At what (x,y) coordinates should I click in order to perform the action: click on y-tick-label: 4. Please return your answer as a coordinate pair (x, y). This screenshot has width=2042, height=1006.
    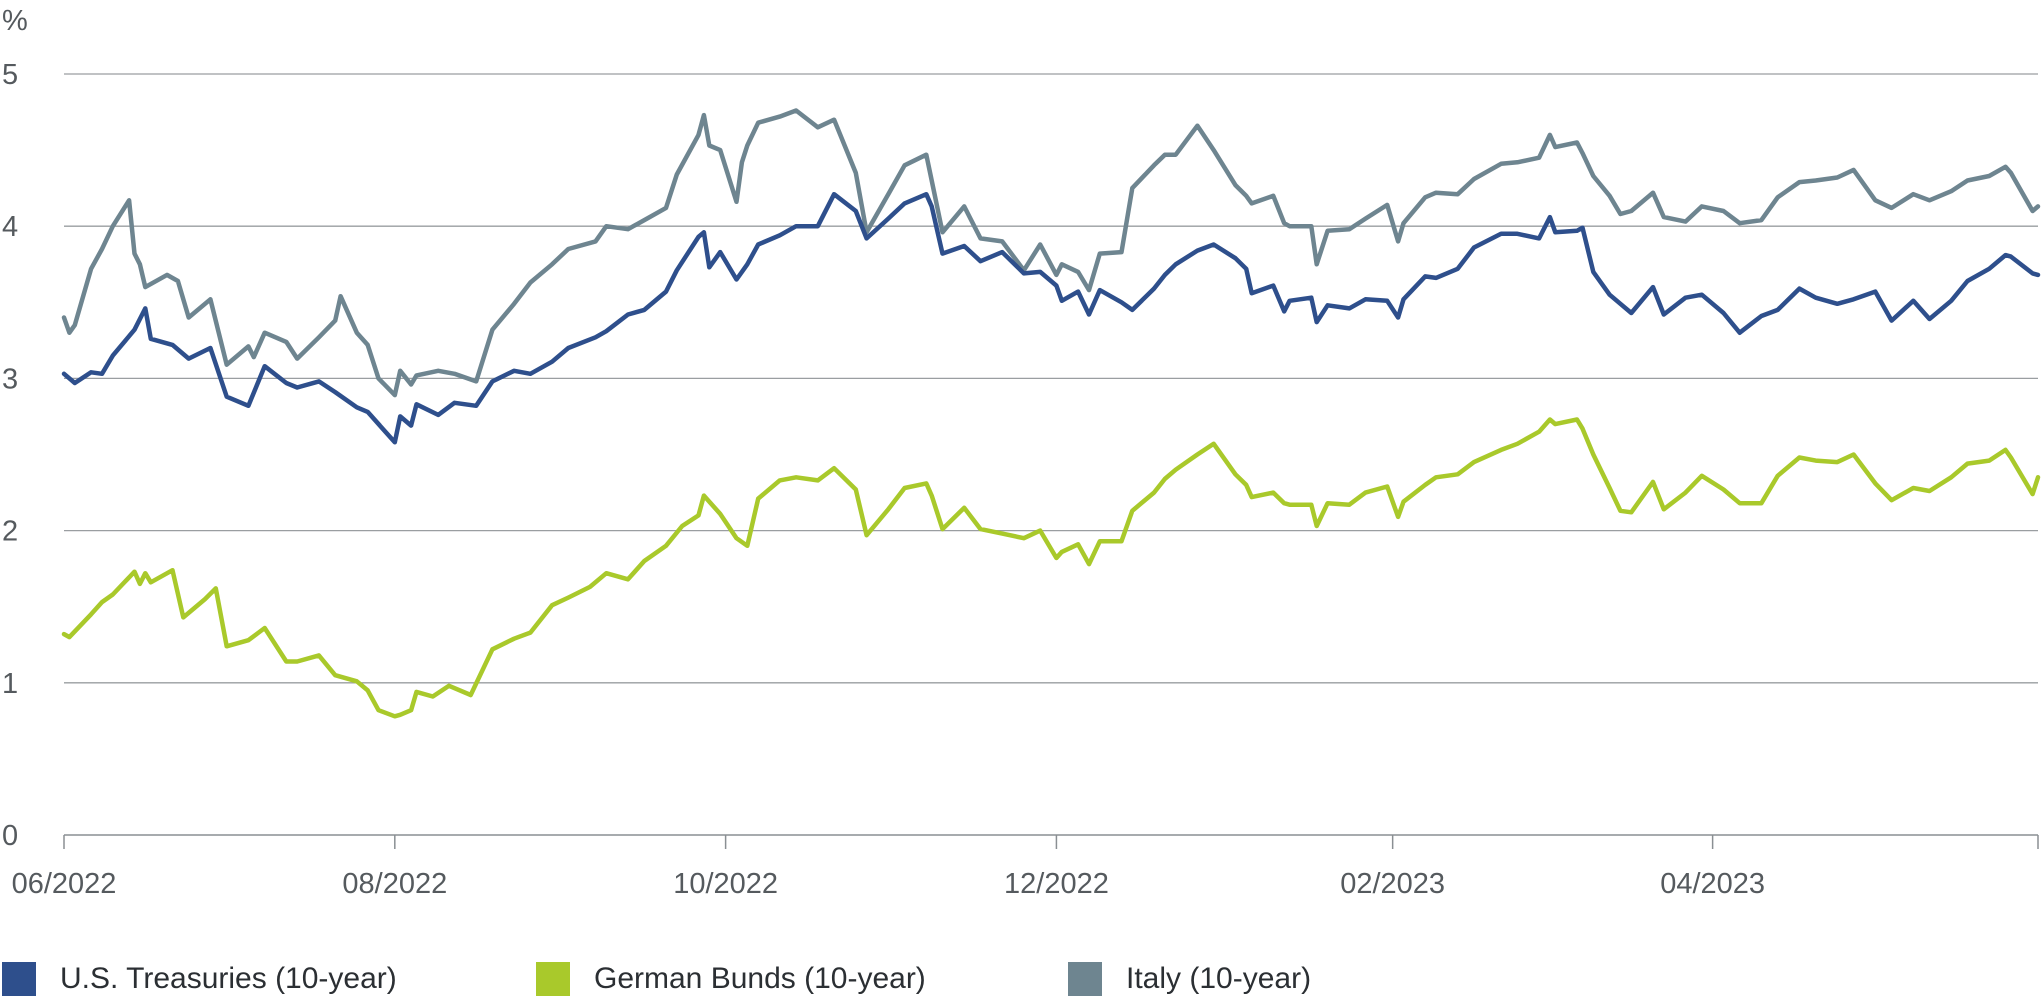
    Looking at the image, I should click on (10, 227).